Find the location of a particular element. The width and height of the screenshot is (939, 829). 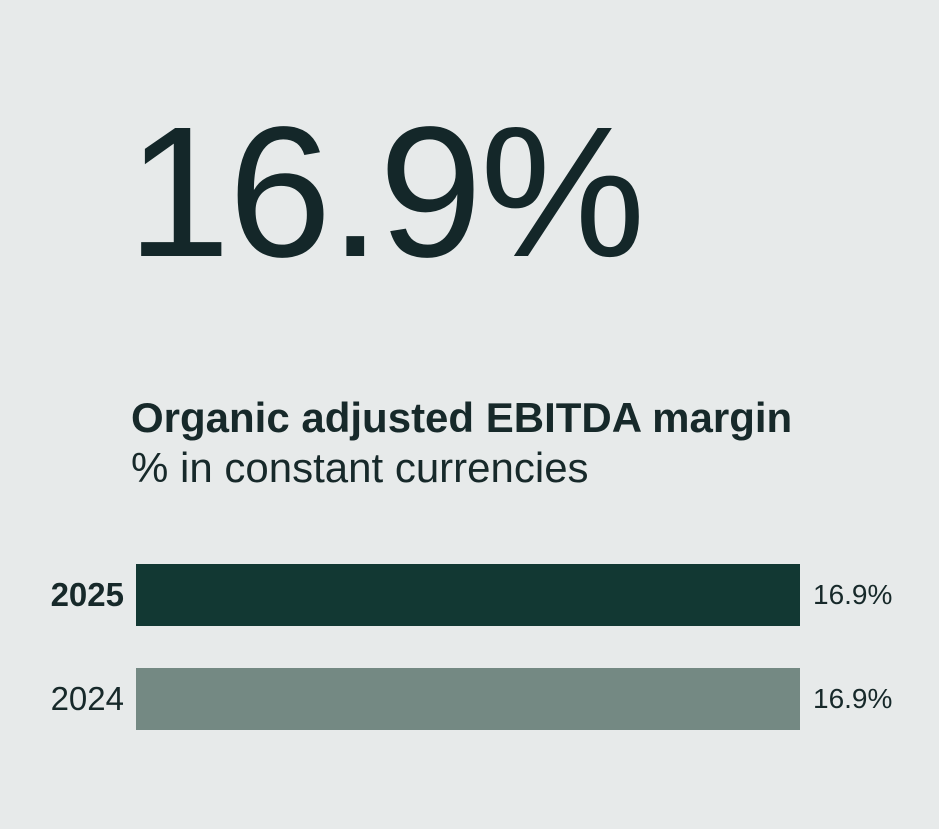

bar-track-2025 is located at coordinates (468, 595).